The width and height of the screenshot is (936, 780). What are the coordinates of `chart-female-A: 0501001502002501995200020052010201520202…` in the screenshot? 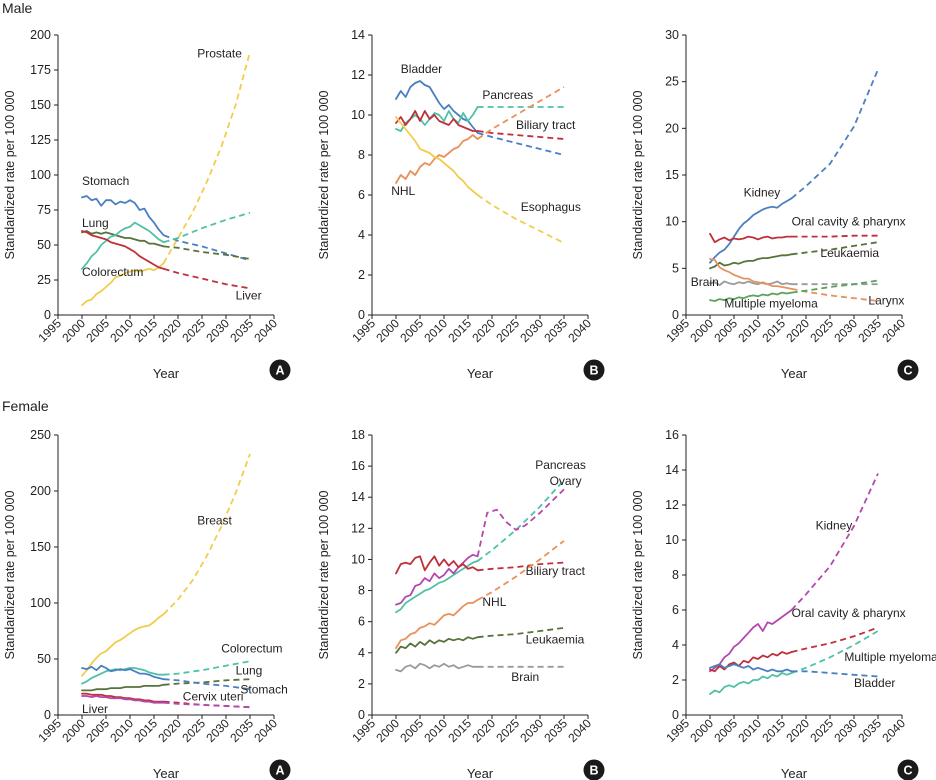 It's located at (147, 604).